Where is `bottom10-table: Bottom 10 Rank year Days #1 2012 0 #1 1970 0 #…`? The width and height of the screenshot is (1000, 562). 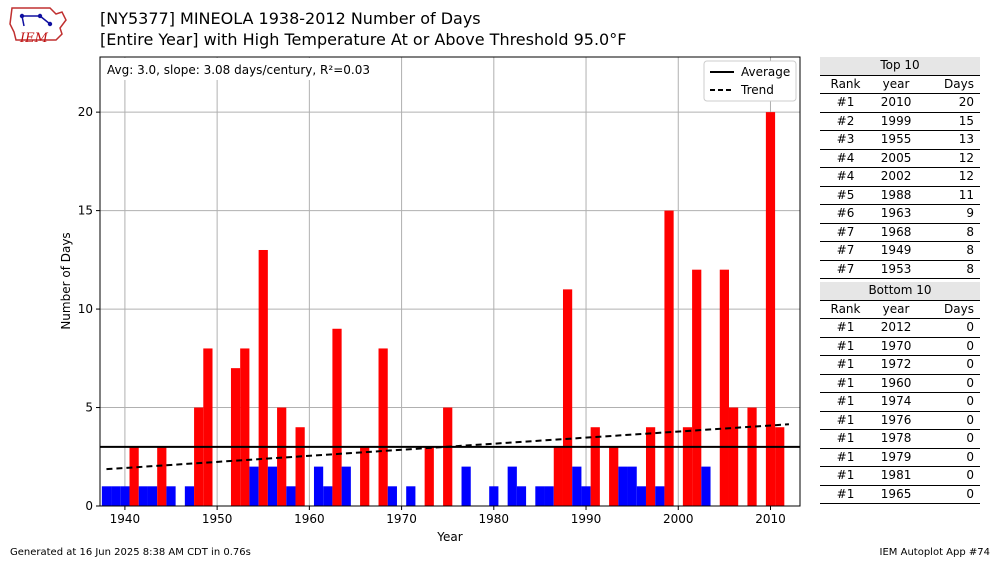 bottom10-table: Bottom 10 Rank year Days #1 2012 0 #1 1970 0 #… is located at coordinates (900, 393).